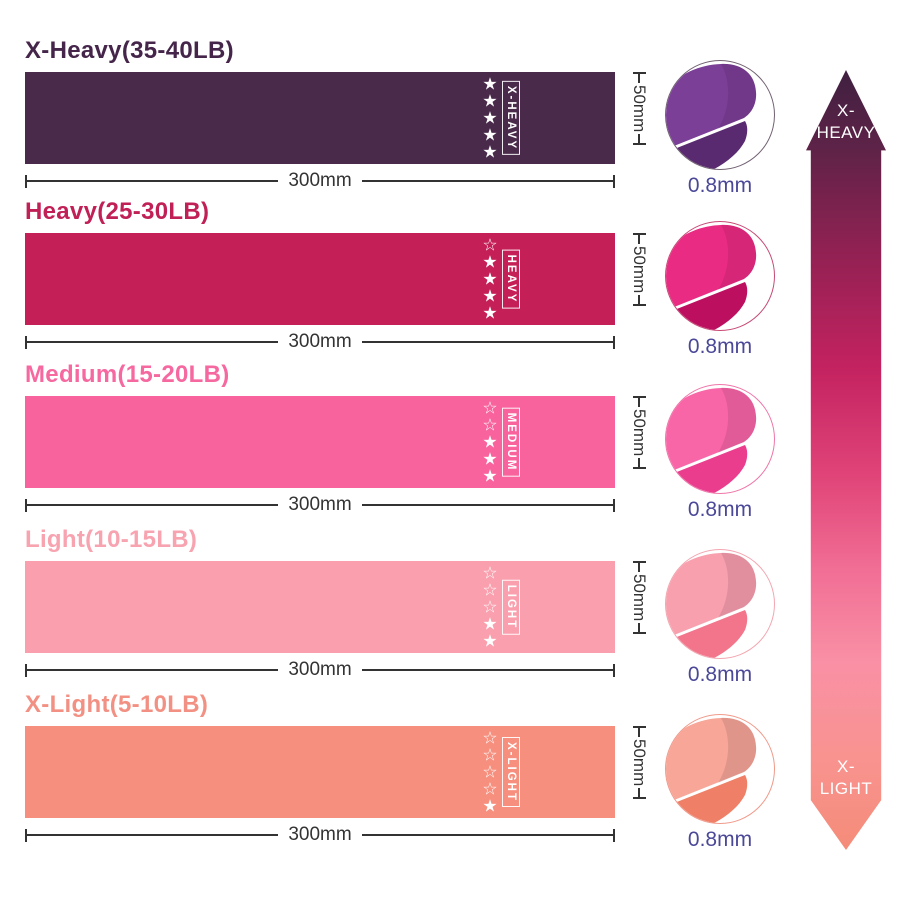 Image resolution: width=900 pixels, height=900 pixels. I want to click on band-title: X-Light(5-10LB), so click(117, 704).